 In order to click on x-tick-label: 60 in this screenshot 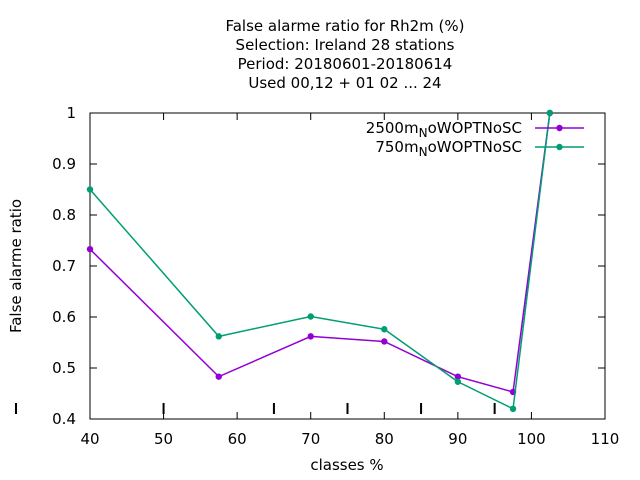, I will do `click(237, 439)`.